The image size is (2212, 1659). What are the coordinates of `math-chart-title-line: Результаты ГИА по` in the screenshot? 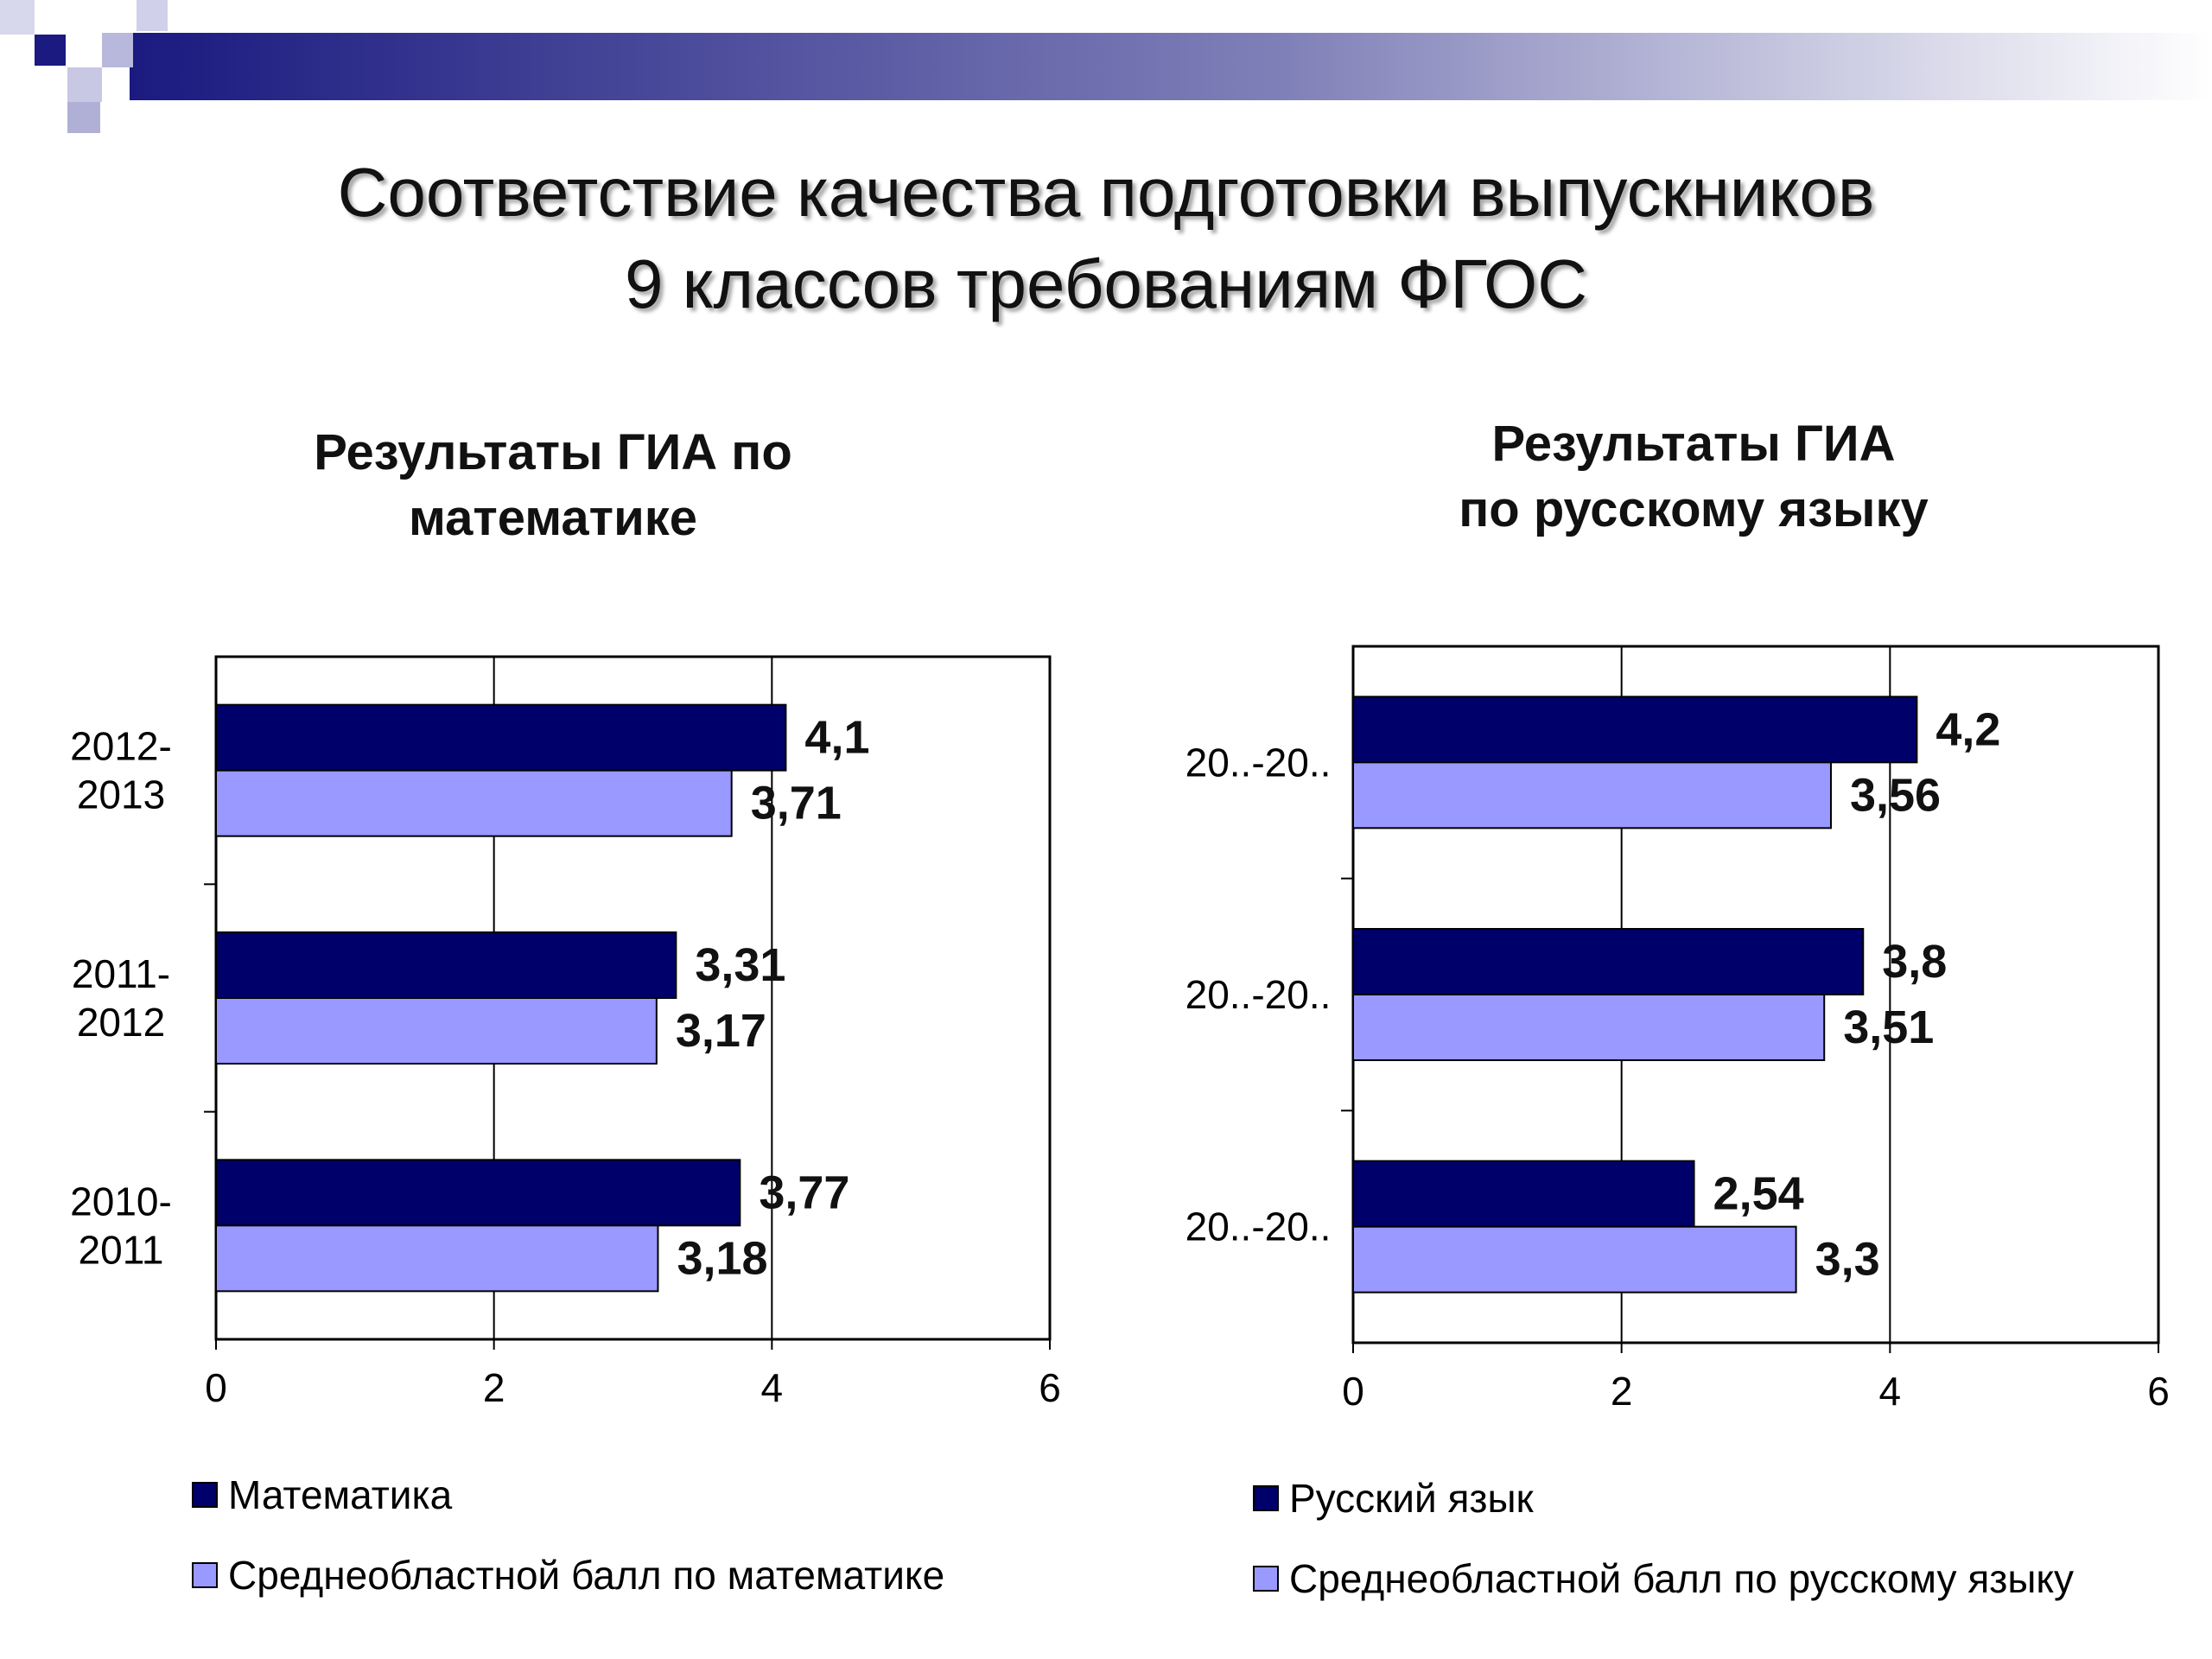 It's located at (553, 452).